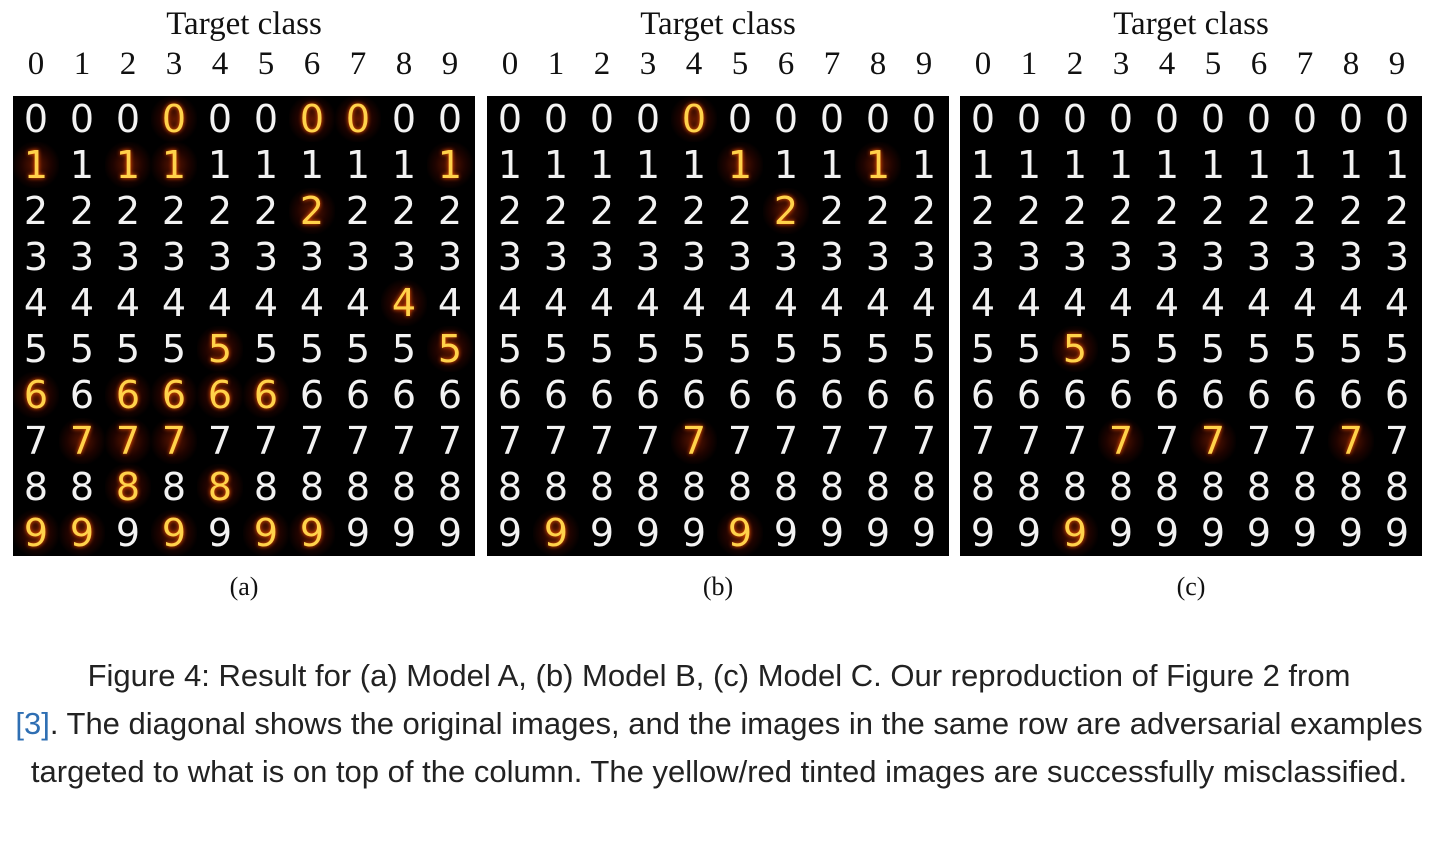  I want to click on column-label-8: 8, so click(404, 64).